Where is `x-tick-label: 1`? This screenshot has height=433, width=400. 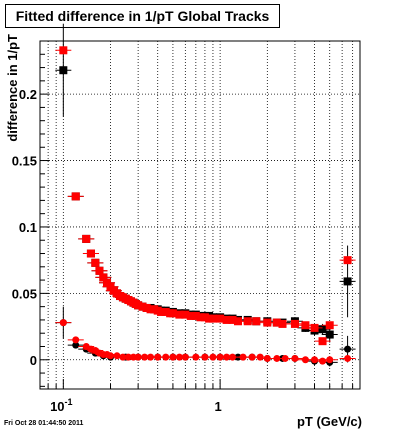 x-tick-label: 1 is located at coordinates (218, 406).